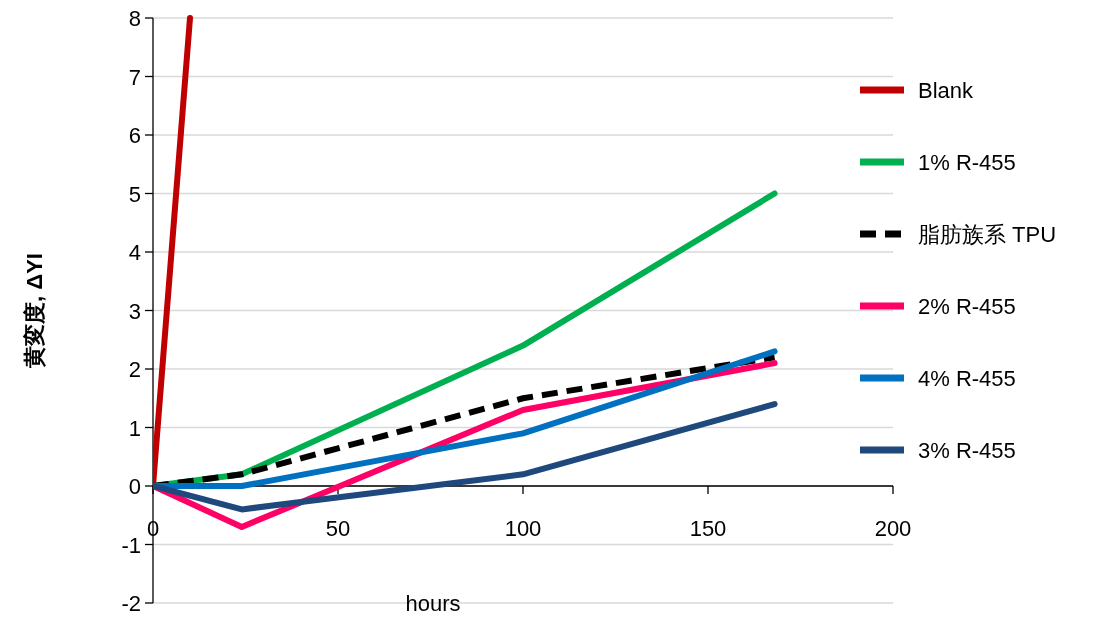 The image size is (1108, 618). I want to click on legend-label: 脂肪族系 TPU, so click(987, 234).